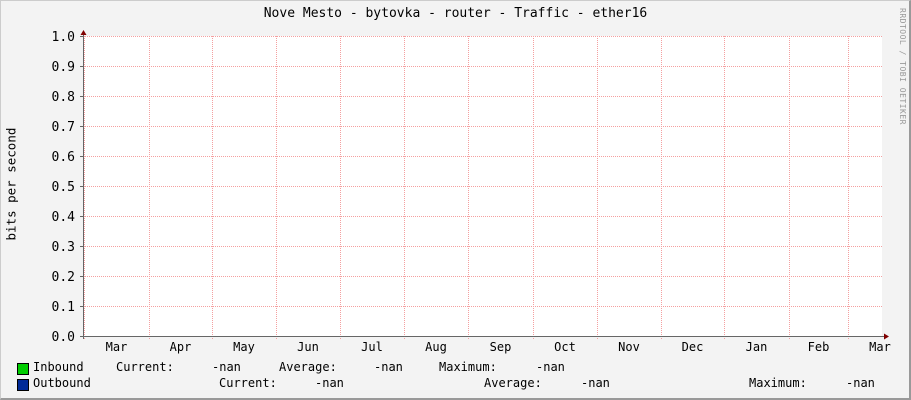 The image size is (911, 400). Describe the element at coordinates (436, 347) in the screenshot. I see `x-tick-label: Aug` at that location.